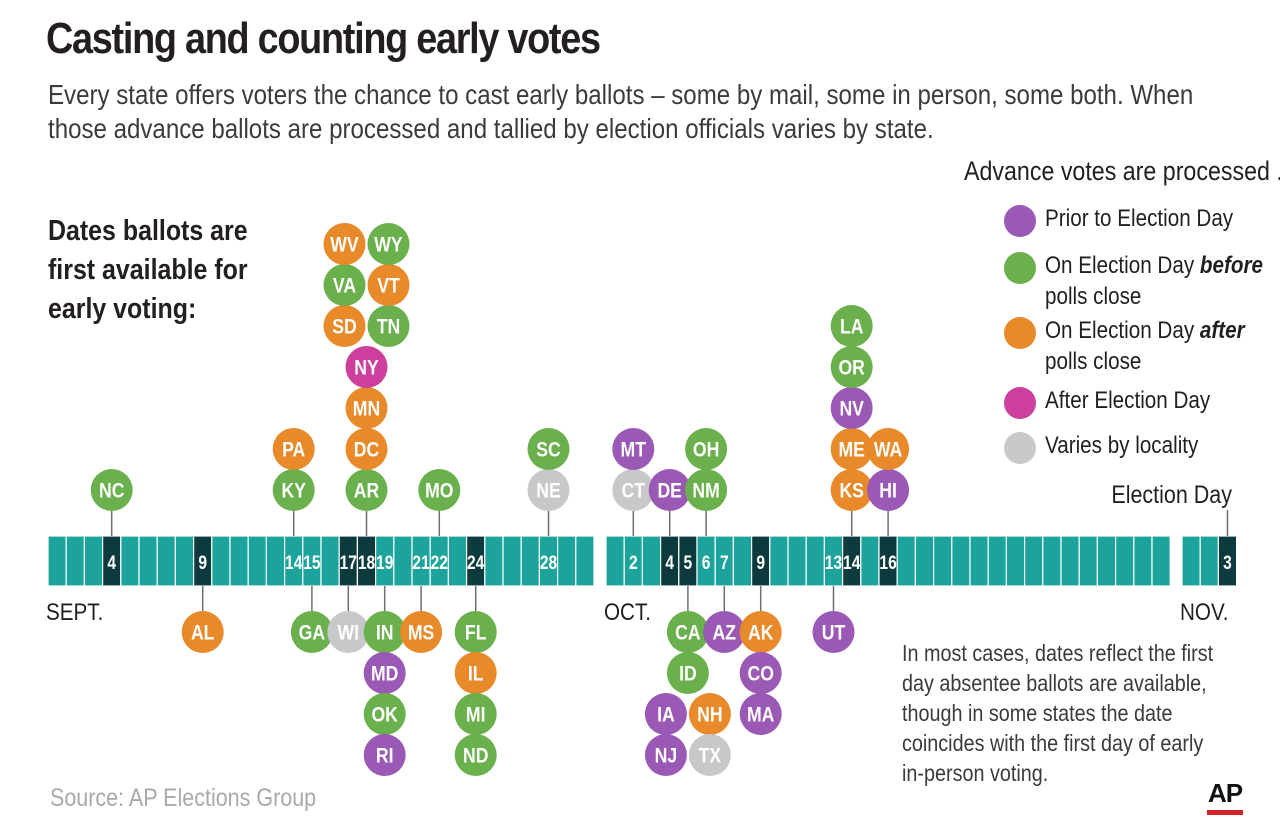 The image size is (1280, 832). I want to click on day-label: 7, so click(724, 563).